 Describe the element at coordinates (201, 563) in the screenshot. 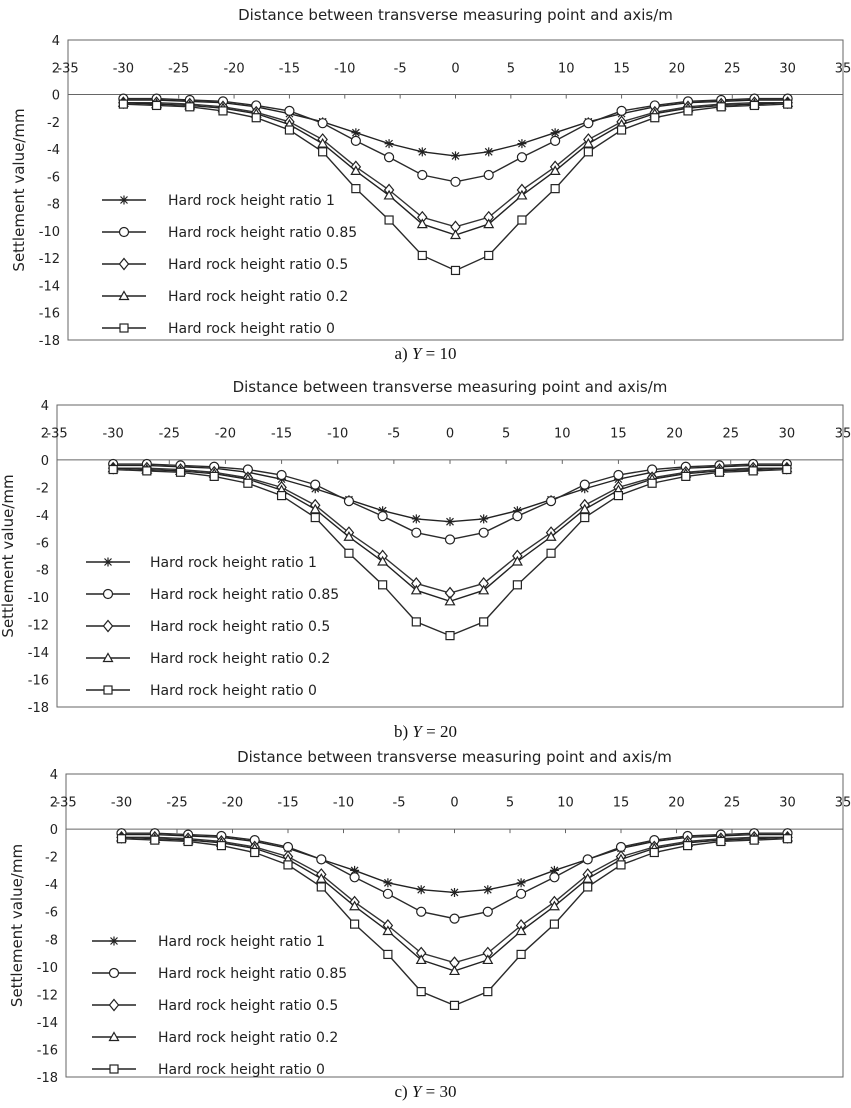

I see `legend-item: Hard rock height ratio 1` at that location.